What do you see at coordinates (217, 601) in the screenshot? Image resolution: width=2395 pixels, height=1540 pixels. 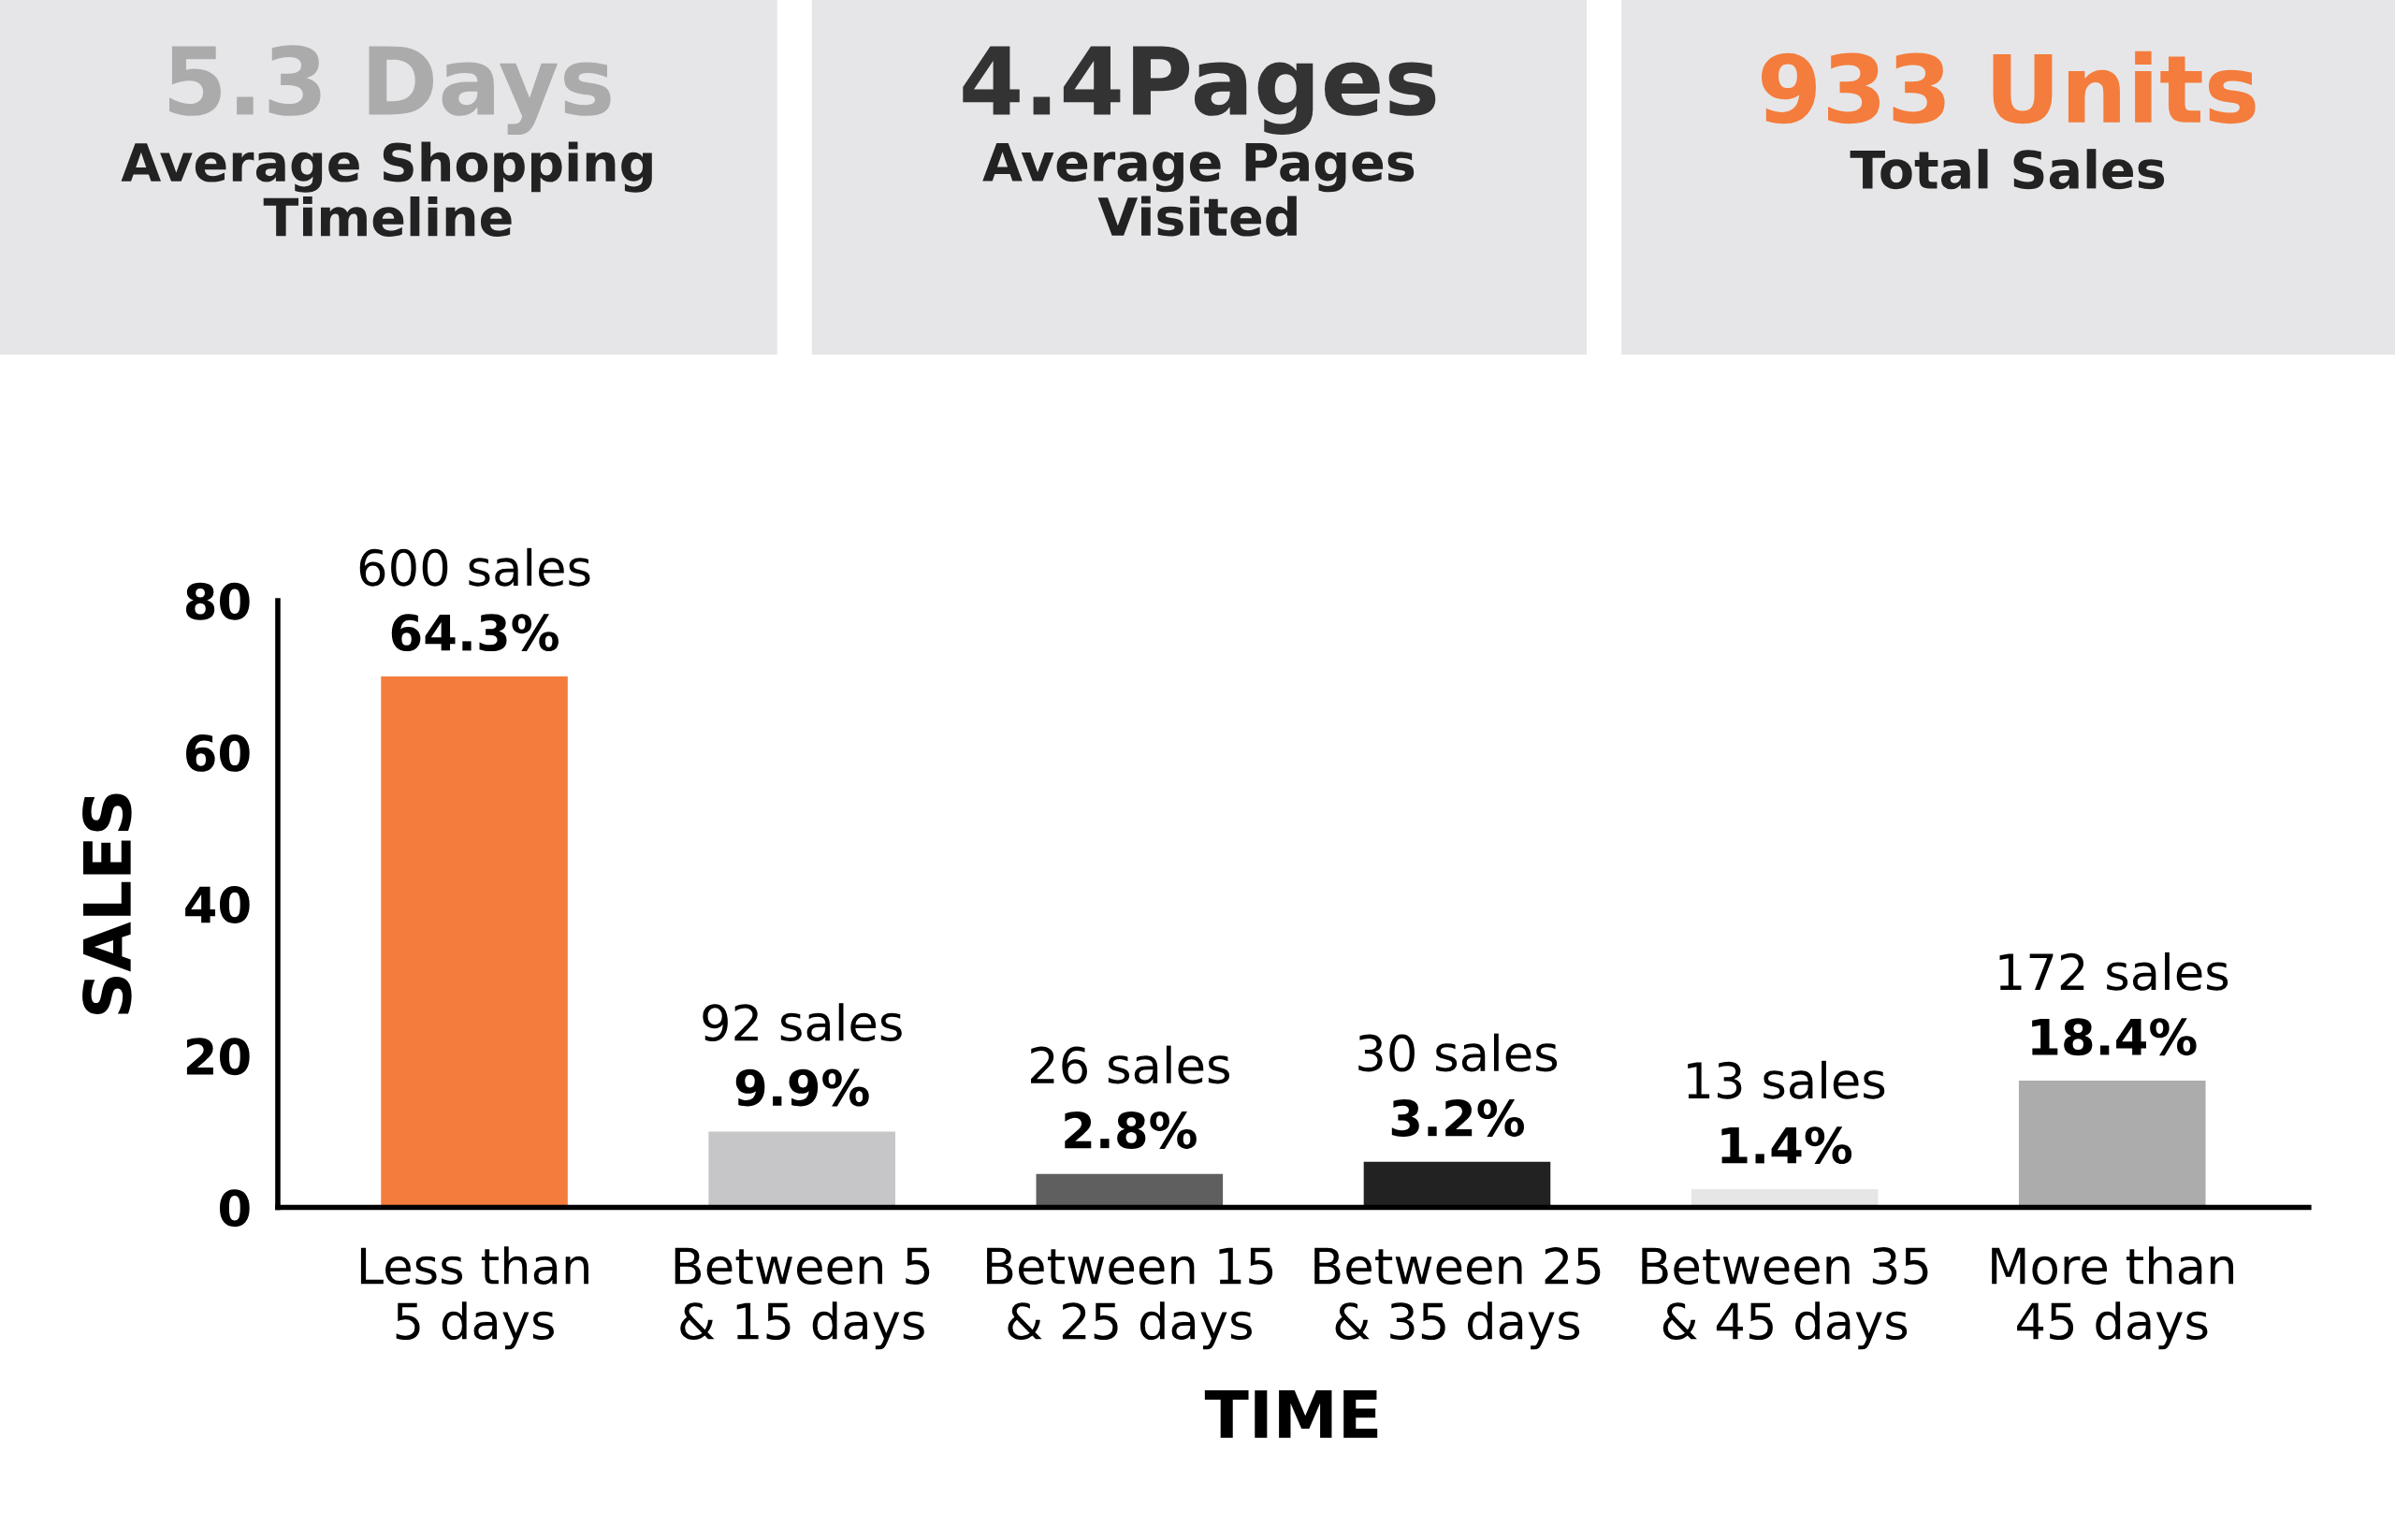 I see `y-tick-label: 80` at bounding box center [217, 601].